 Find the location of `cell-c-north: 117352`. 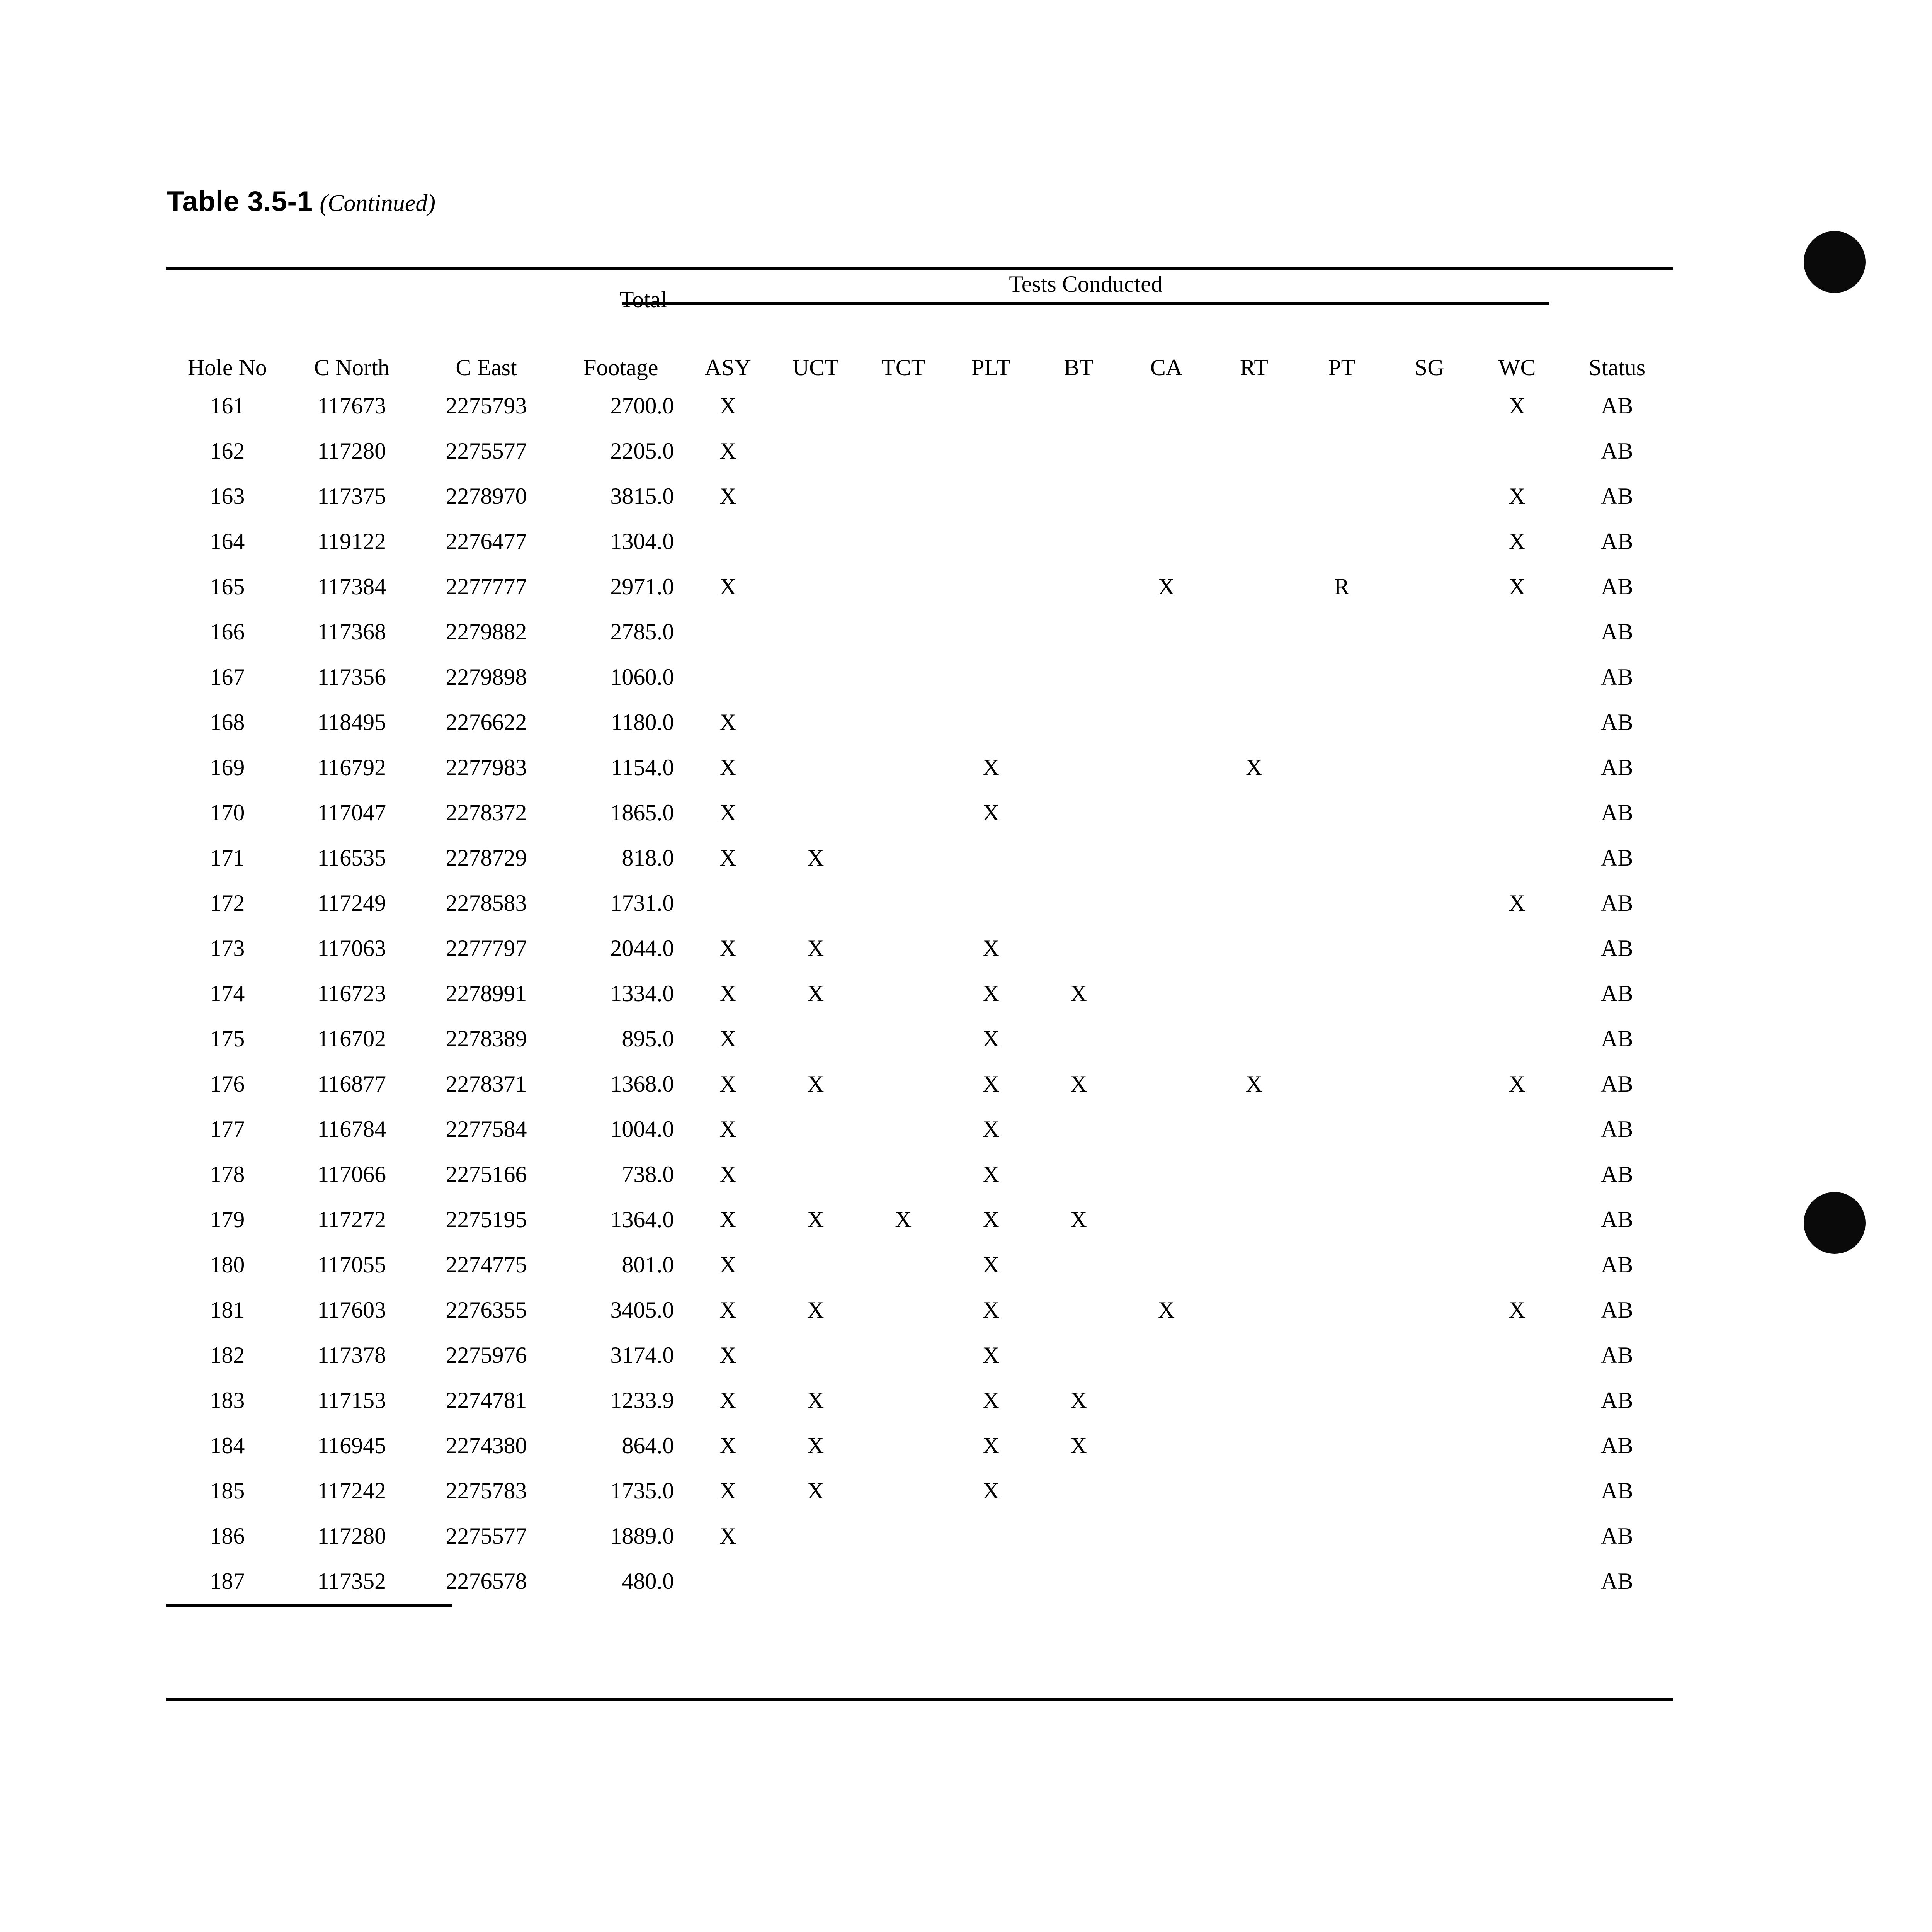

cell-c-north: 117352 is located at coordinates (351, 1581).